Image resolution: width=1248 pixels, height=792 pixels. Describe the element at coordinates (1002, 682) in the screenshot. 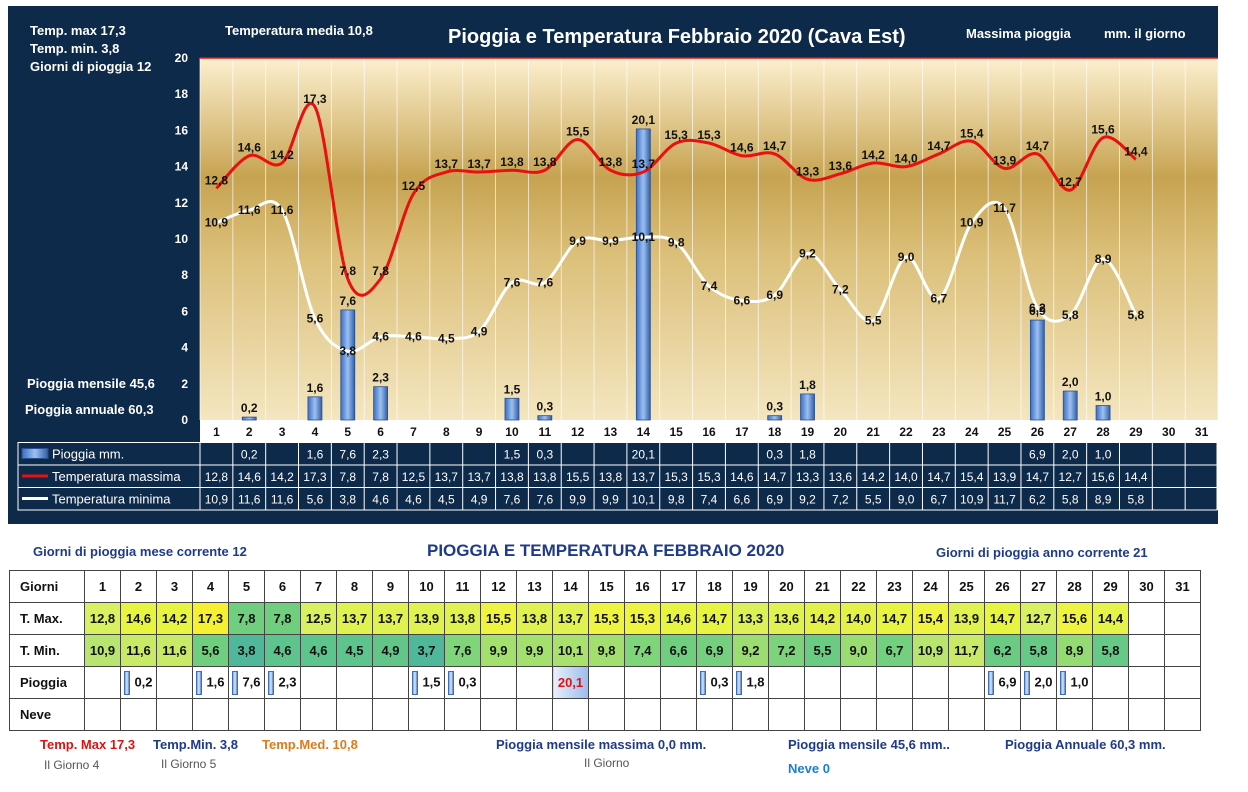

I see `pioggia-cell: 6,9` at that location.